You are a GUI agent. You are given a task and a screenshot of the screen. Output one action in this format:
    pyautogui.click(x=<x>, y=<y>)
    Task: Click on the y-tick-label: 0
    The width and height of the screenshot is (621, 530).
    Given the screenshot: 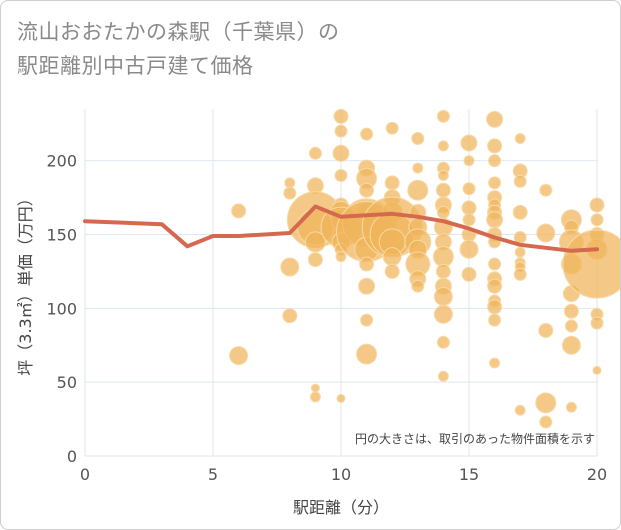 What is the action you would take?
    pyautogui.click(x=72, y=456)
    